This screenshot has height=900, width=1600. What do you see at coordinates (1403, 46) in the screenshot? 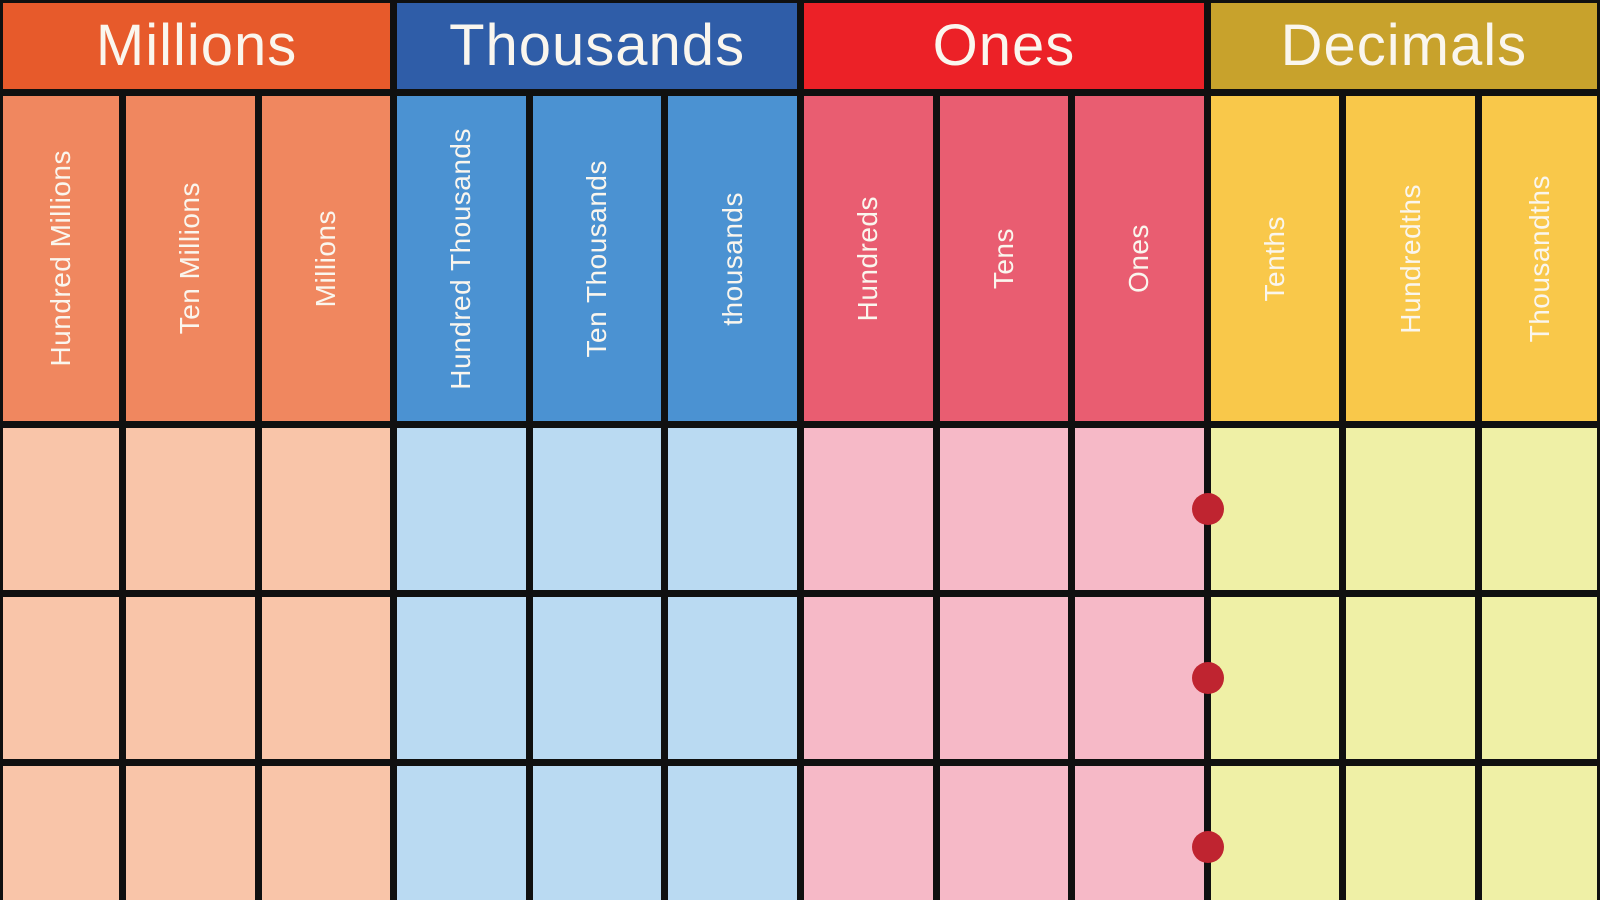
I see `section-header-decimals: Decimals` at bounding box center [1403, 46].